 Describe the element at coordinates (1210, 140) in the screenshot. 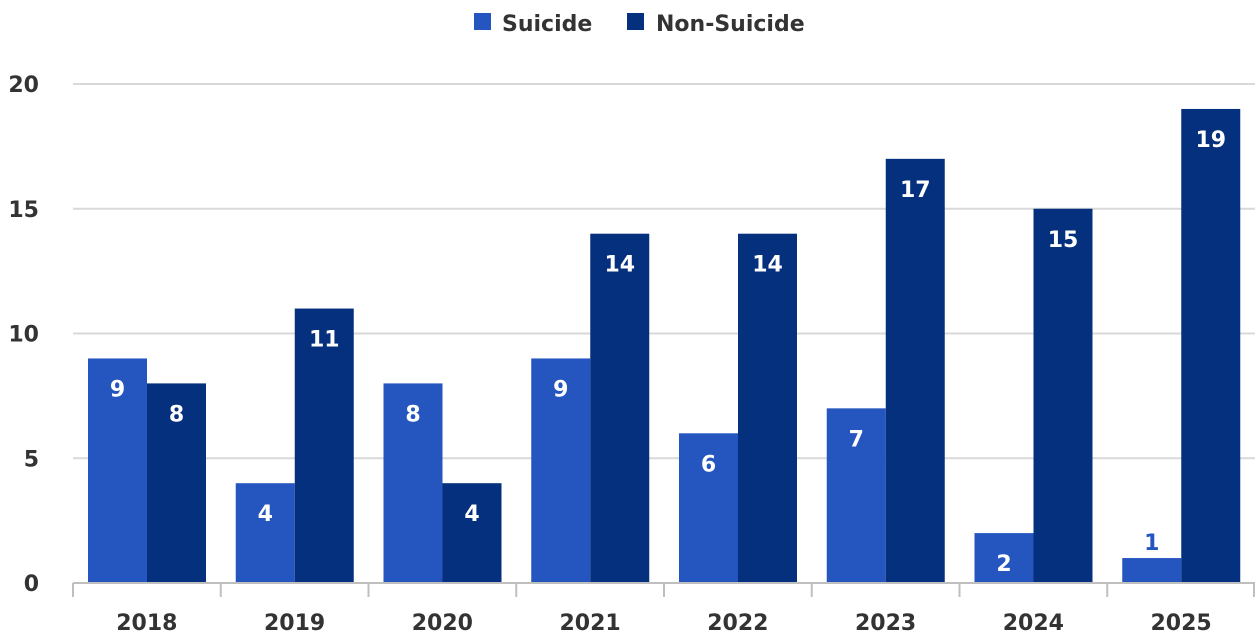

I see `data-label: 19` at that location.